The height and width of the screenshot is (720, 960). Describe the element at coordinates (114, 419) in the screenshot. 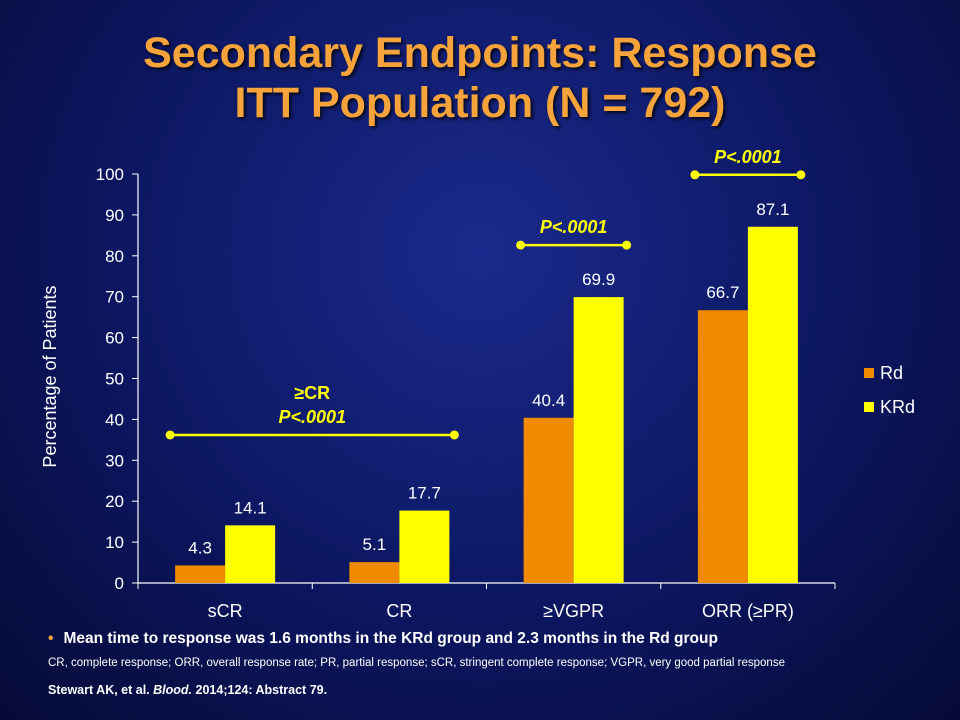

I see `y-tick-label: 40` at that location.